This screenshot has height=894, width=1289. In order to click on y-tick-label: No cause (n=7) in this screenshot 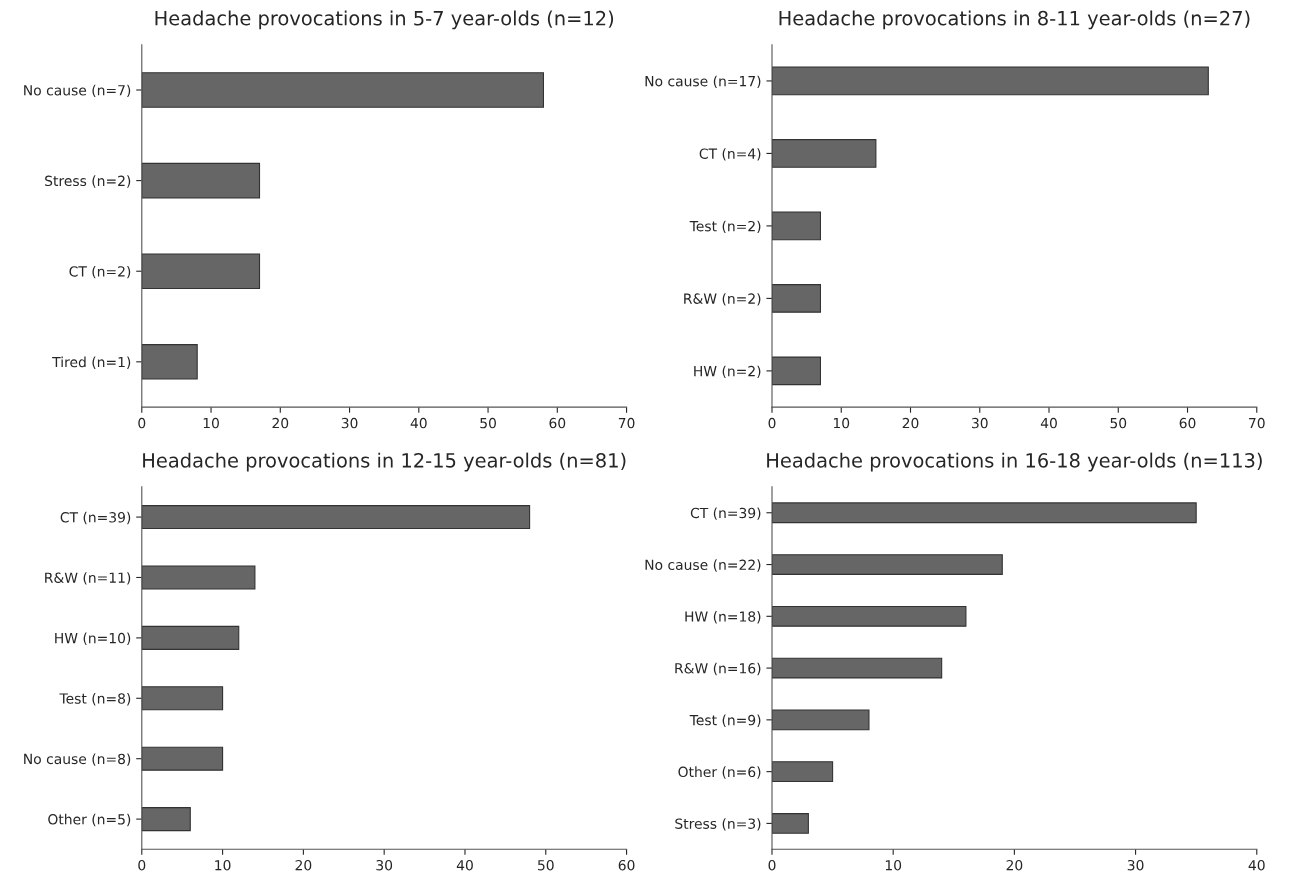, I will do `click(77, 91)`.